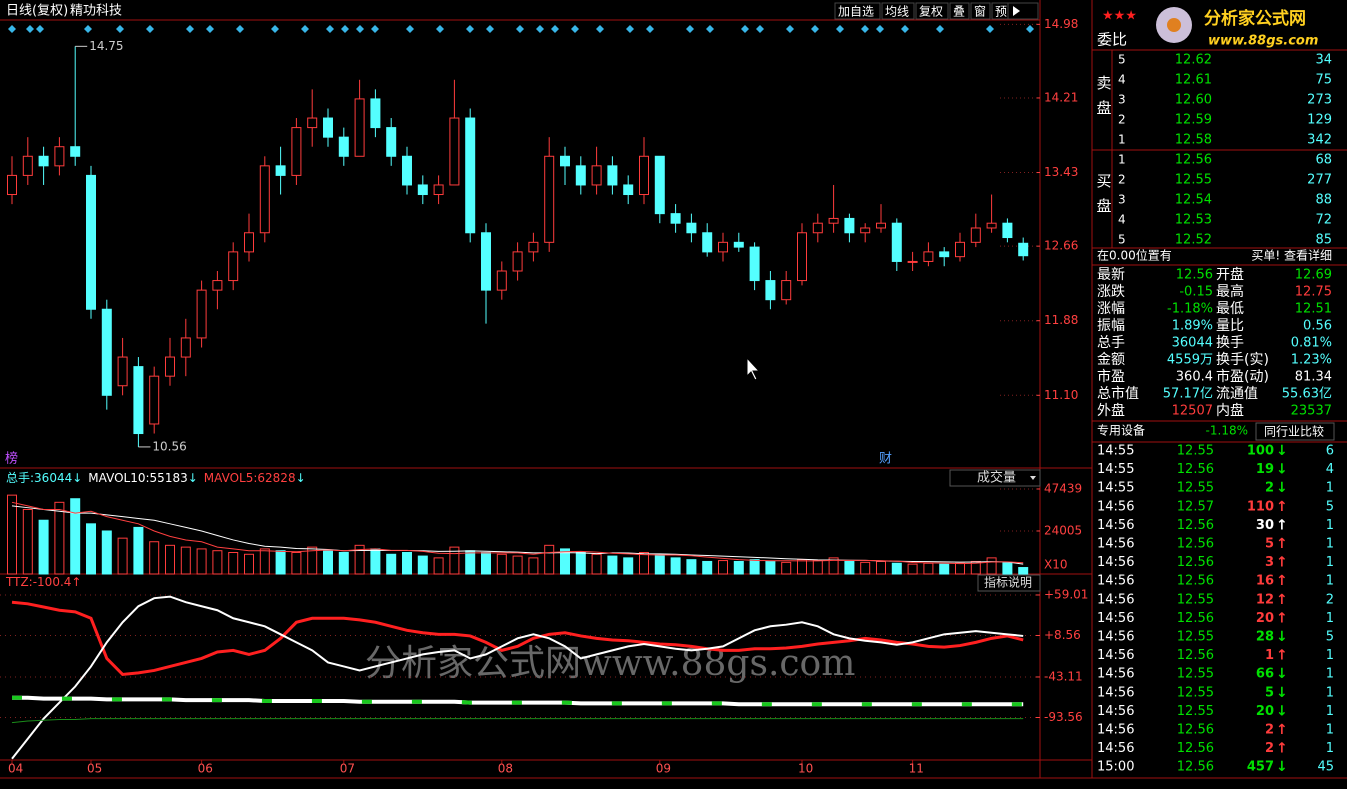 The height and width of the screenshot is (789, 1347). What do you see at coordinates (301, 478) in the screenshot?
I see `legend-trend: ↓` at bounding box center [301, 478].